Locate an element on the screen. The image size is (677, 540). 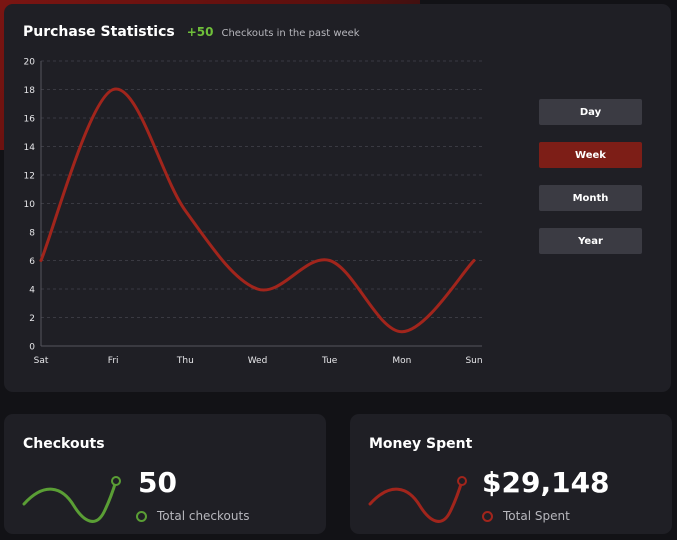
money-sparkline is located at coordinates (417, 499).